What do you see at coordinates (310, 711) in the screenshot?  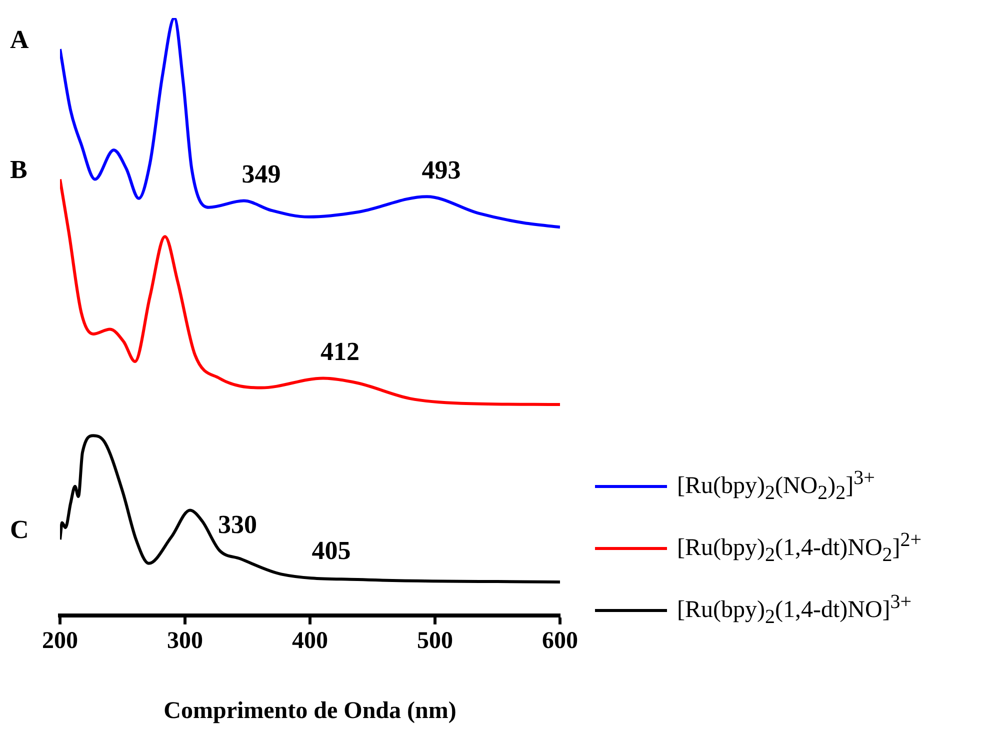 I see `x-axis-title: Comprimento de Onda (nm)` at bounding box center [310, 711].